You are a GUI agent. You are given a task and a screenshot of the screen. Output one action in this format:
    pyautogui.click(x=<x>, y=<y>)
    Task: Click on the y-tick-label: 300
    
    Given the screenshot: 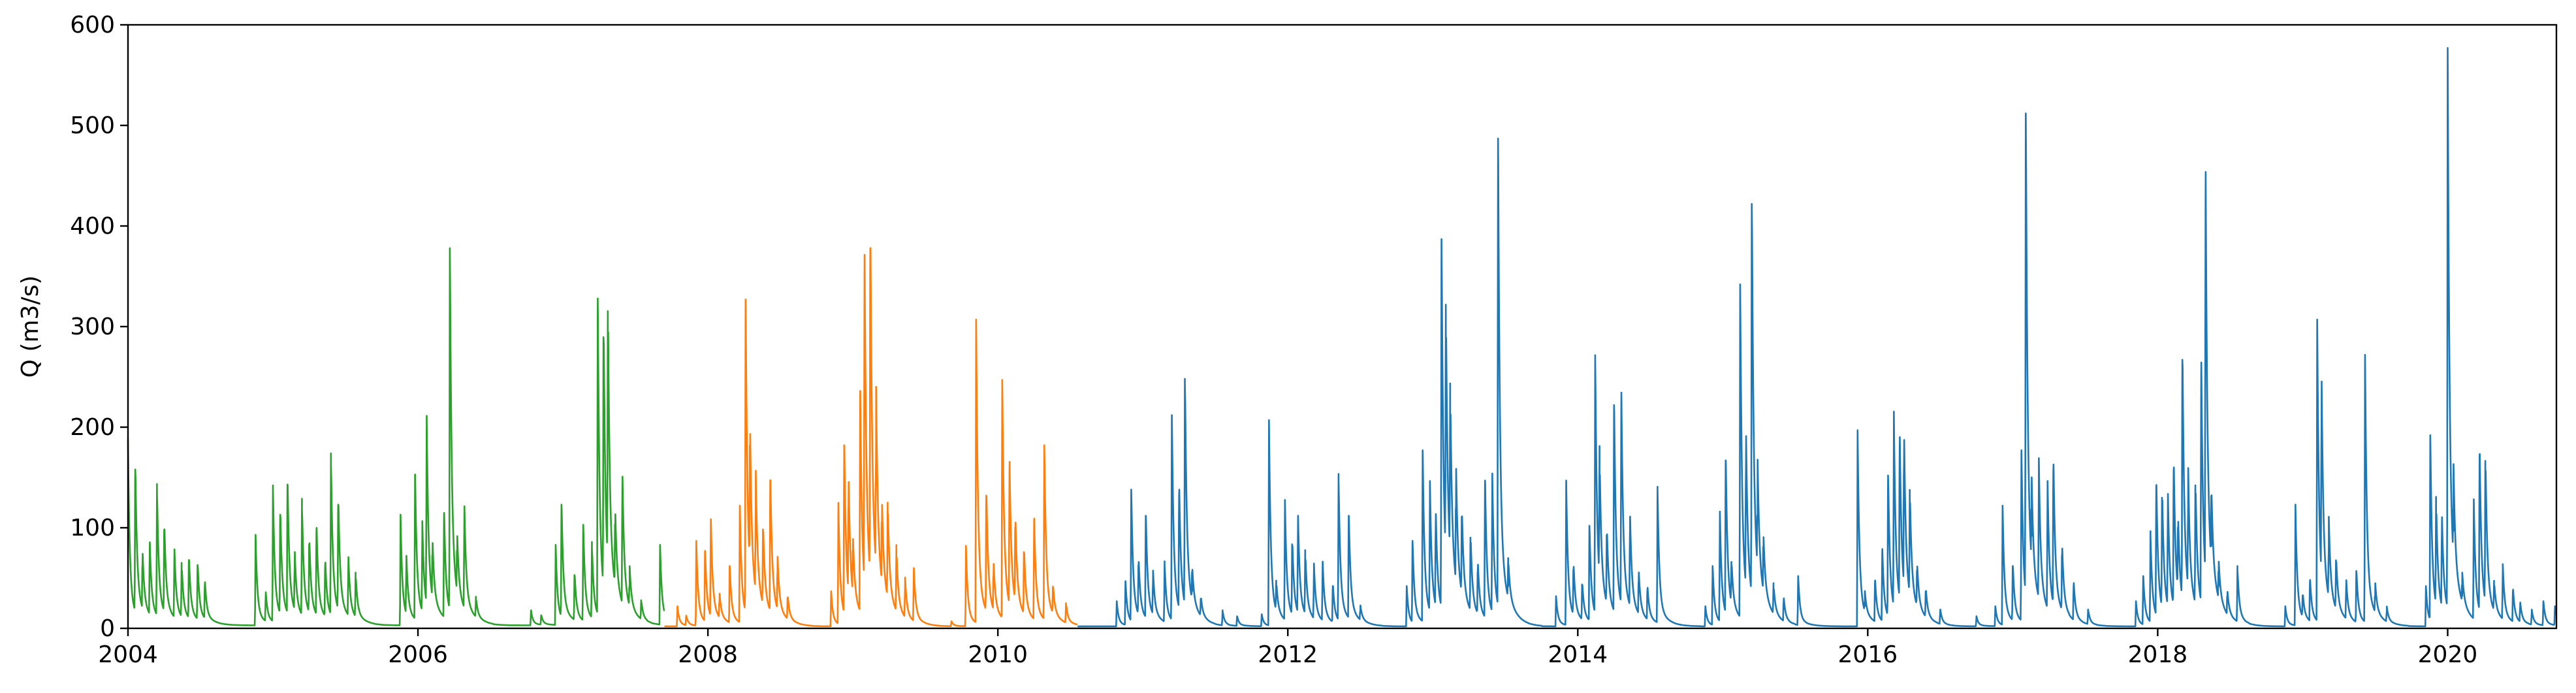 What is the action you would take?
    pyautogui.click(x=93, y=327)
    